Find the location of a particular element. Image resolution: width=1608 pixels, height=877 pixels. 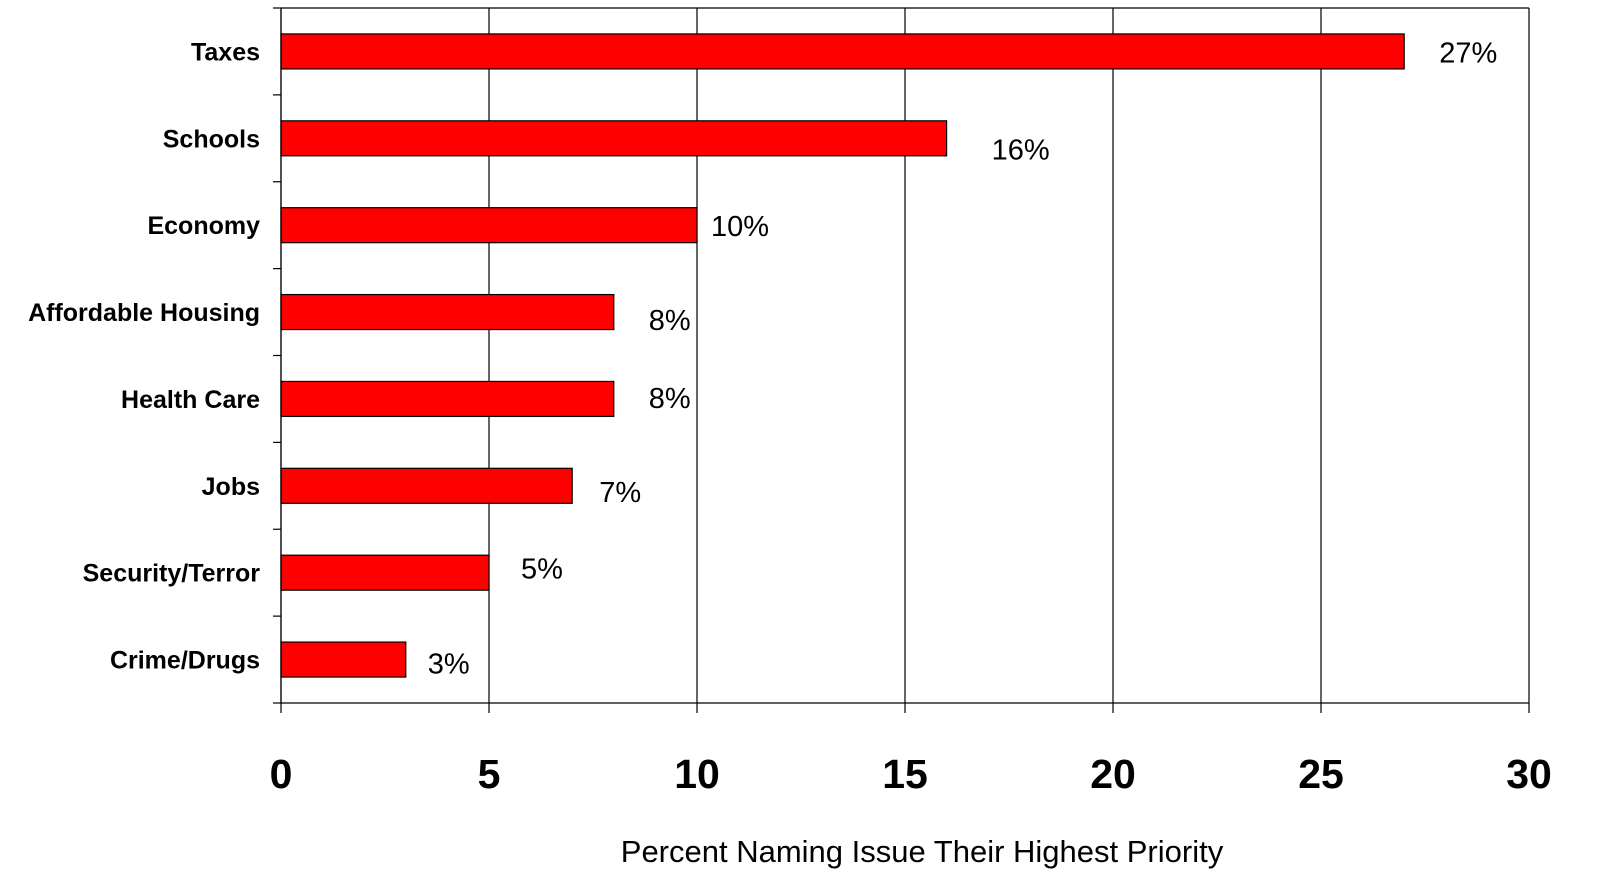

data-label: 5% is located at coordinates (542, 570).